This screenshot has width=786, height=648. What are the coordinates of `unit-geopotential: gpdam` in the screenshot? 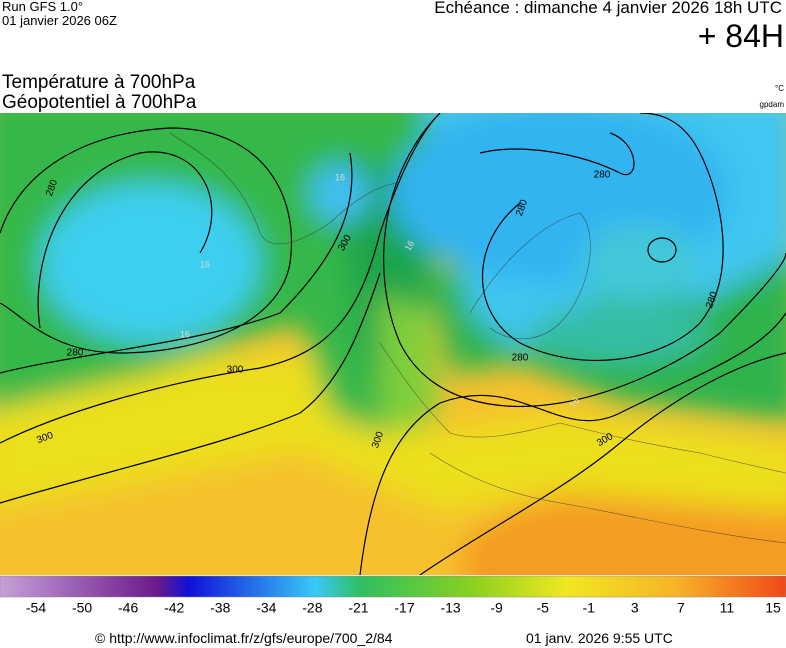 It's located at (771, 104).